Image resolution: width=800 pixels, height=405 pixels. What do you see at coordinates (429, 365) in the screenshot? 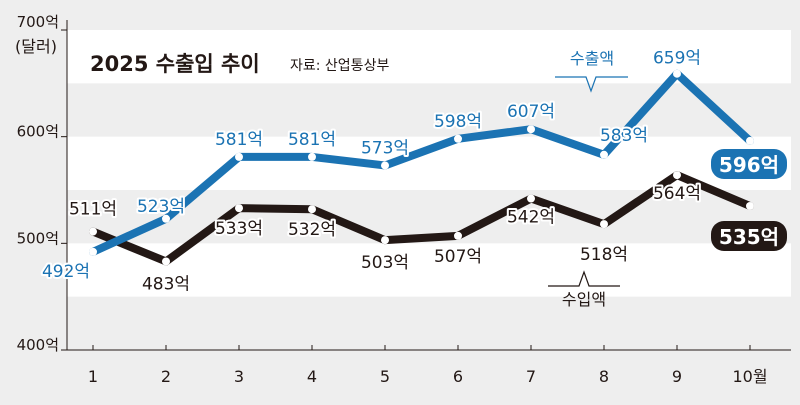
I see `x-axis: 1 2 3 4 5 6 7 8 9 10월` at bounding box center [429, 365].